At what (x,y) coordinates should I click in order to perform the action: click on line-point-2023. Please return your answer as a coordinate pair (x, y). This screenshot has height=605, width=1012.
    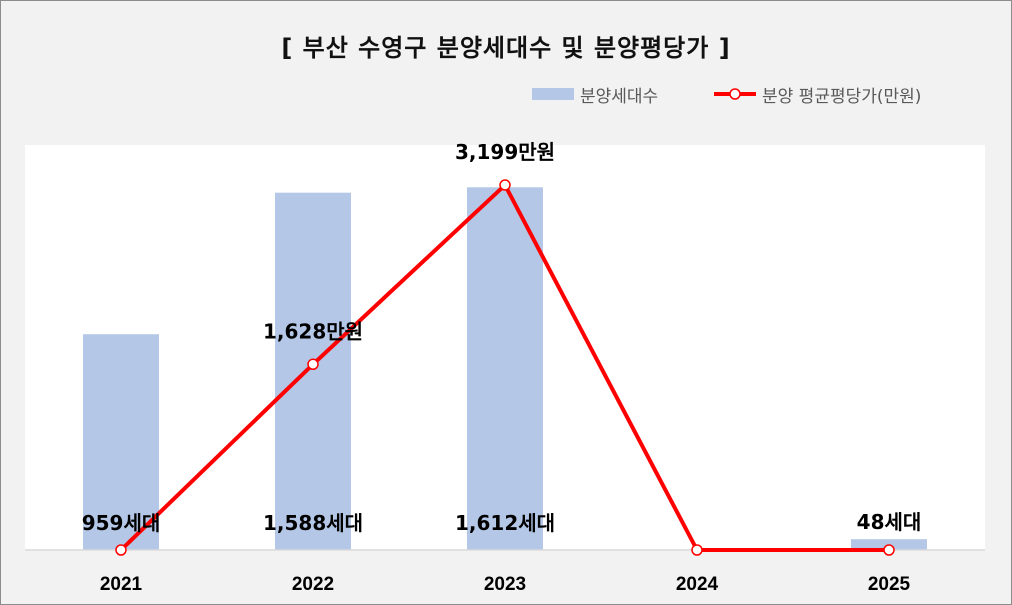
    Looking at the image, I should click on (505, 185).